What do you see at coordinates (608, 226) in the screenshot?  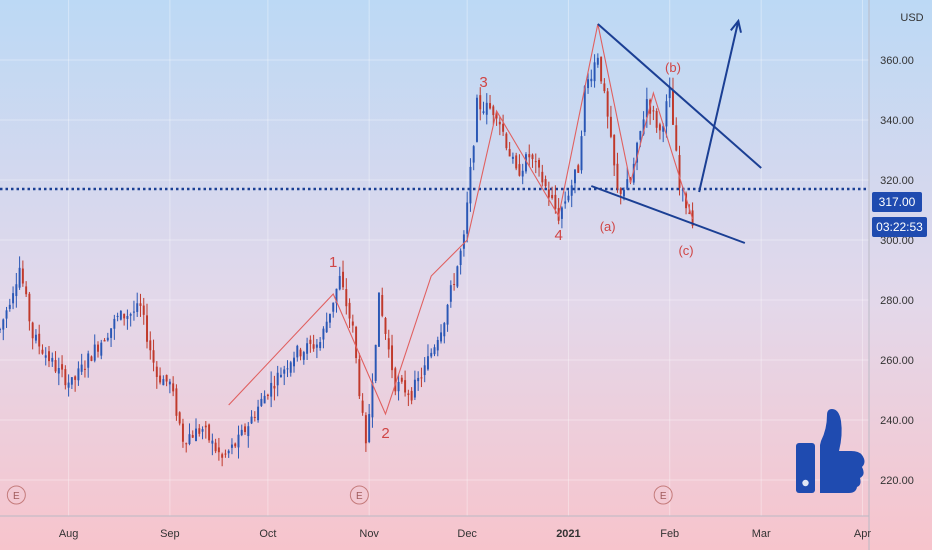 I see `wave-label: (a)` at bounding box center [608, 226].